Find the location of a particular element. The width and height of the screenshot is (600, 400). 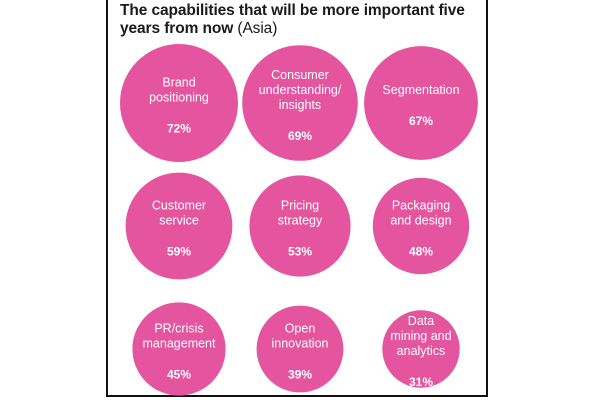

bubble-brand-positioning: Brand positioning 72% is located at coordinates (179, 103).